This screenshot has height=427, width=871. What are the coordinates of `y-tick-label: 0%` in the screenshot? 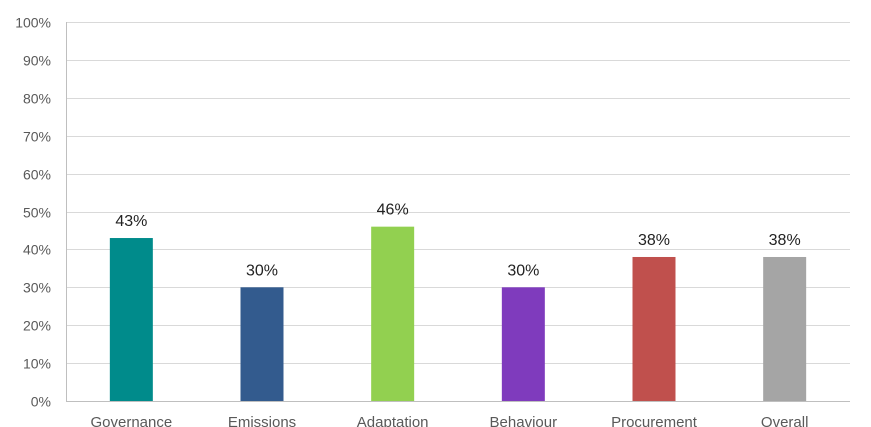 It's located at (41, 402).